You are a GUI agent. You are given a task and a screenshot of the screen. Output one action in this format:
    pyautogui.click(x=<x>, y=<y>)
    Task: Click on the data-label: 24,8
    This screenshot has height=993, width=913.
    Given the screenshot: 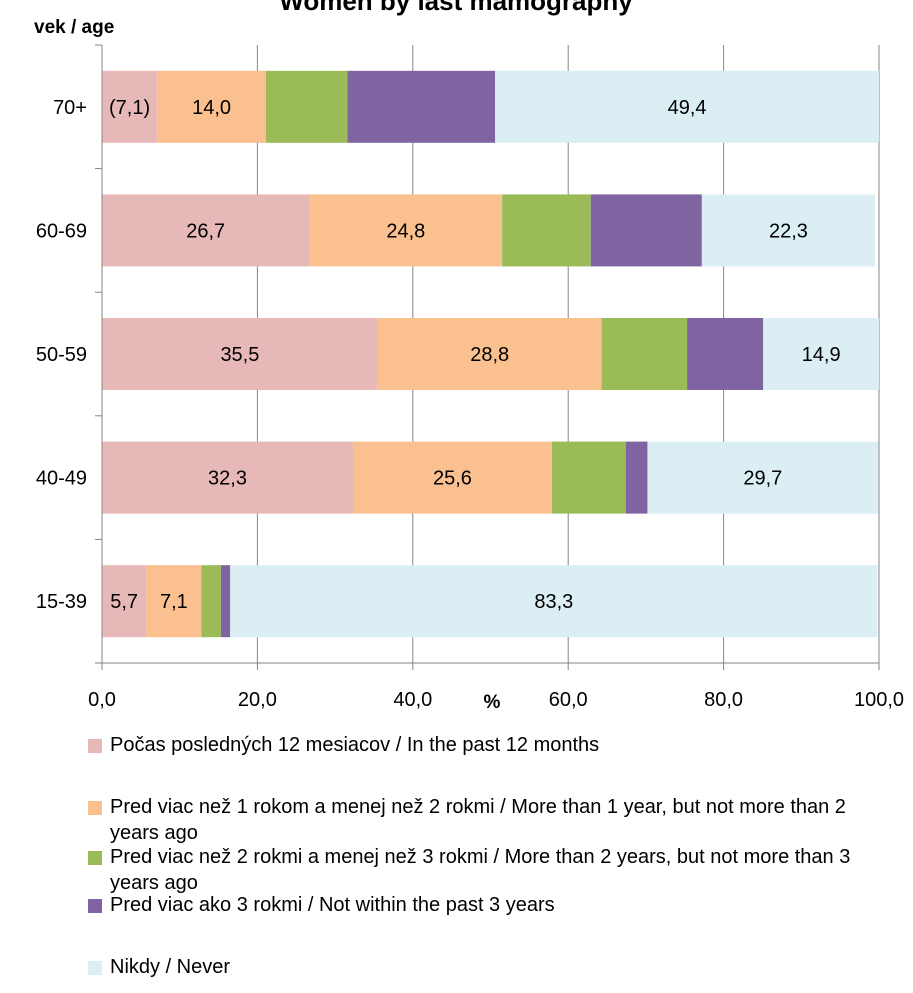 What is the action you would take?
    pyautogui.click(x=405, y=231)
    